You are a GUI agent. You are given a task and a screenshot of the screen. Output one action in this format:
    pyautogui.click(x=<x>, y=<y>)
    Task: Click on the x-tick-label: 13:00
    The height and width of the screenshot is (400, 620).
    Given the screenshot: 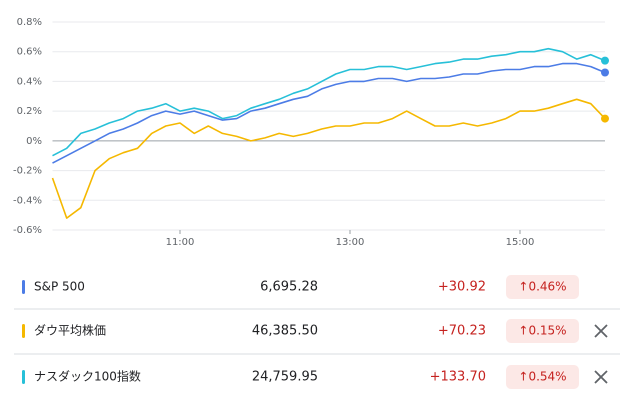 What is the action you would take?
    pyautogui.click(x=350, y=242)
    